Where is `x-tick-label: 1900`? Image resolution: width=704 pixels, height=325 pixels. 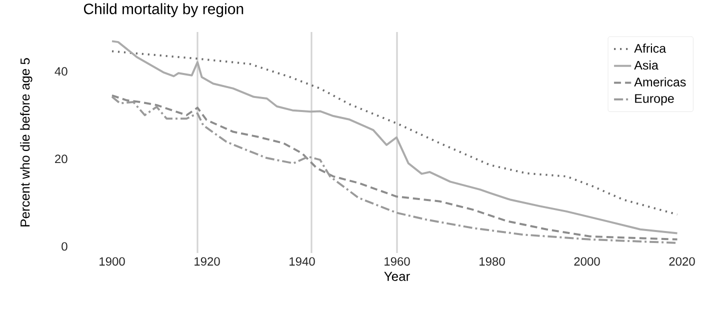 x-tick-label: 1900 is located at coordinates (112, 261).